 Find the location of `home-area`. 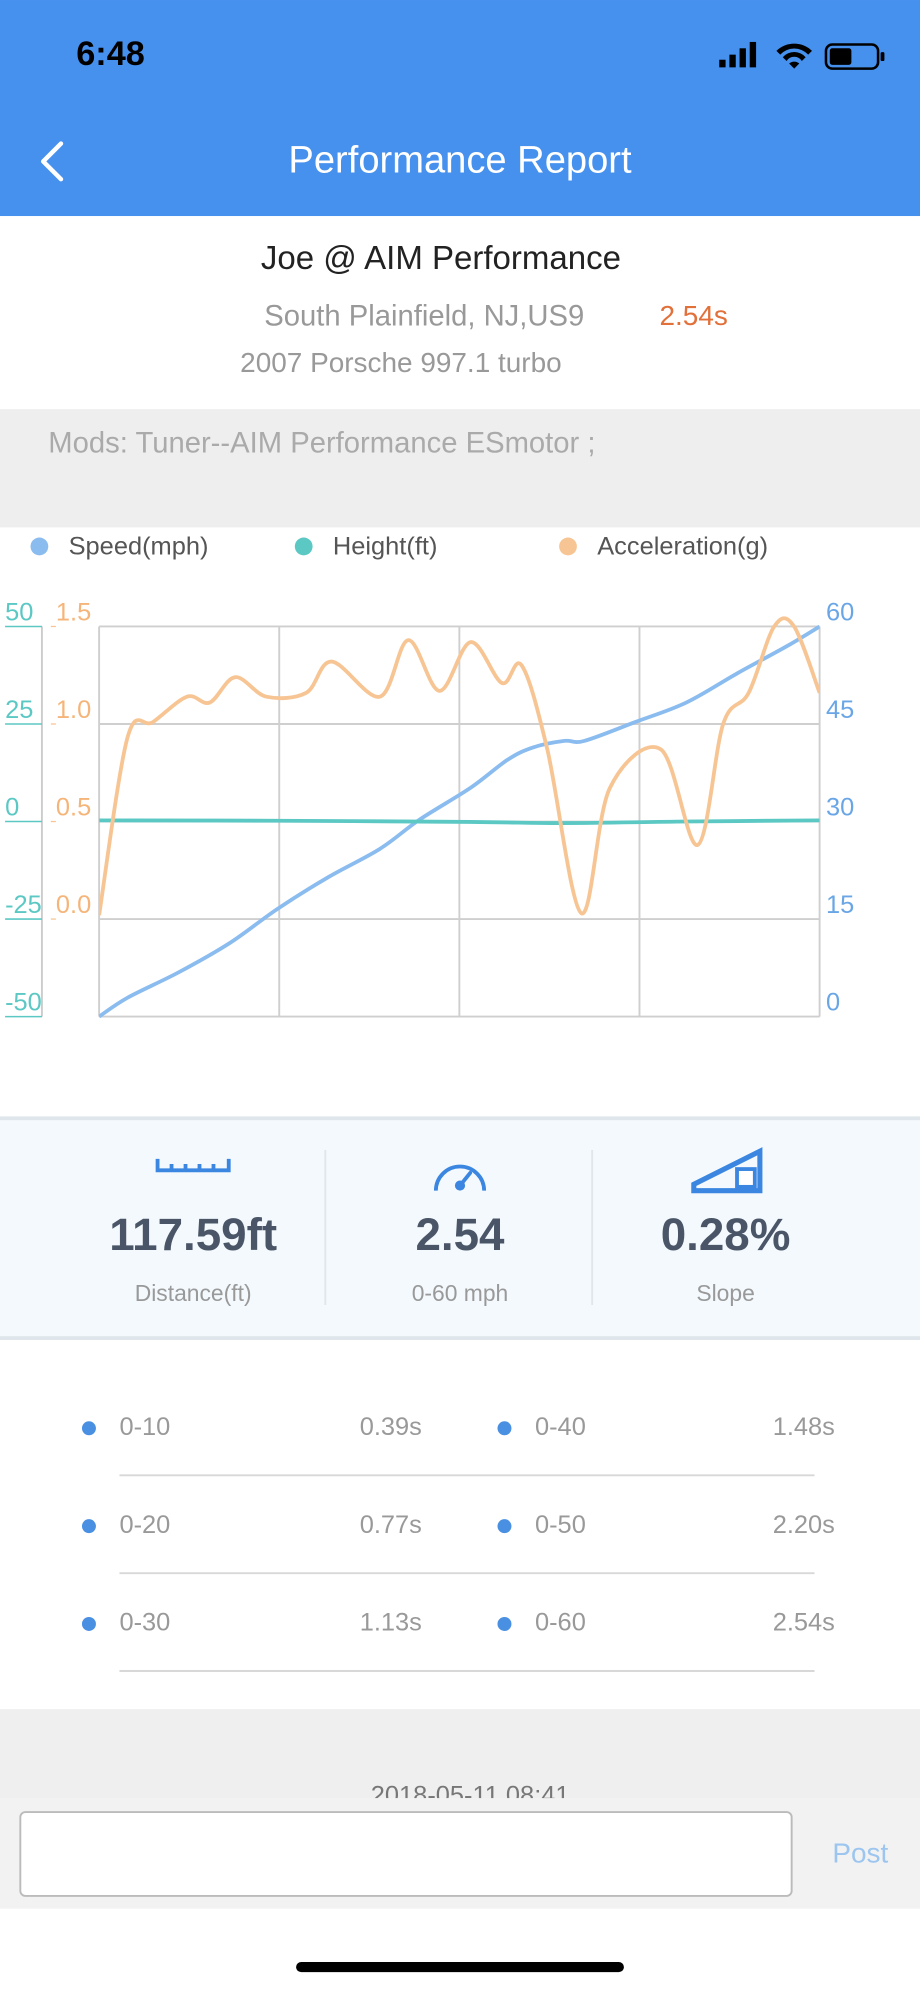

home-area is located at coordinates (460, 1950).